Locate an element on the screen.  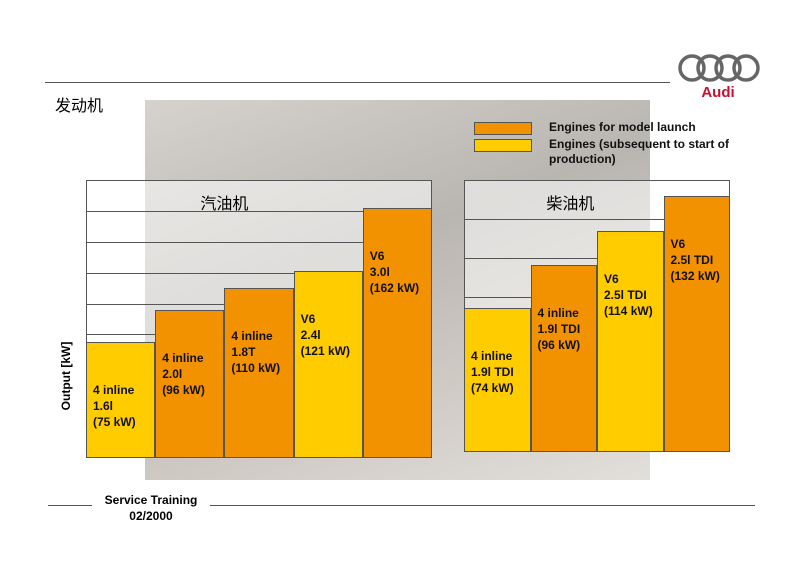
bar-label: 4 inline 2.0l (96 kW) is located at coordinates (183, 373).